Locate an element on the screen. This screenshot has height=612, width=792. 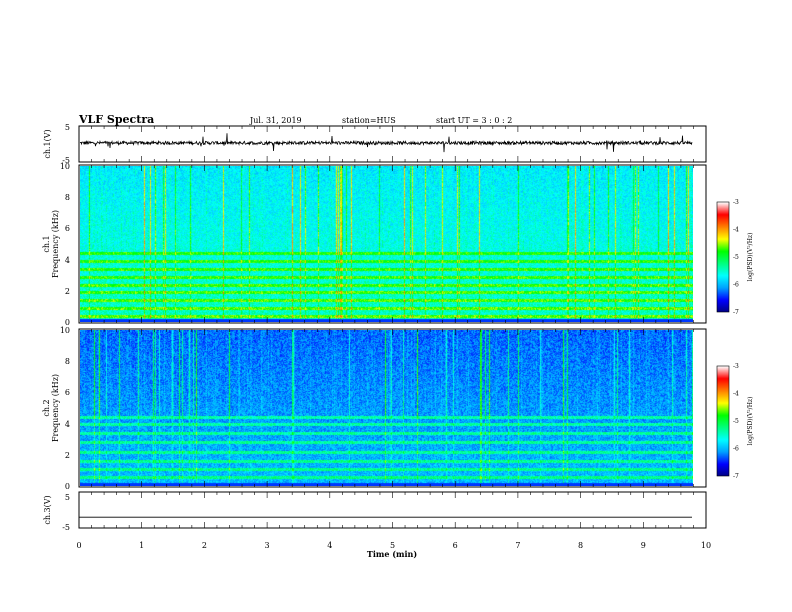
x-tick-label: 4 is located at coordinates (329, 545).